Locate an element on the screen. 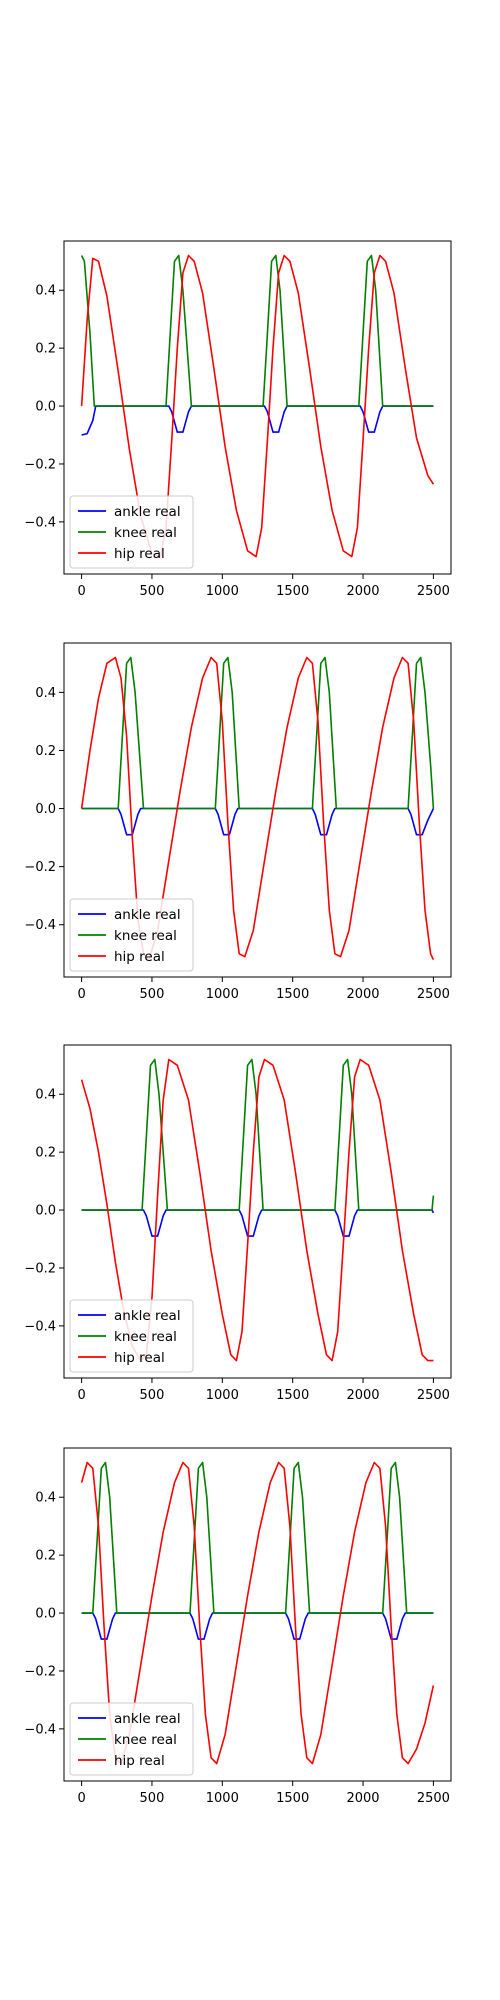  series-line-hip-real is located at coordinates (257, 808).